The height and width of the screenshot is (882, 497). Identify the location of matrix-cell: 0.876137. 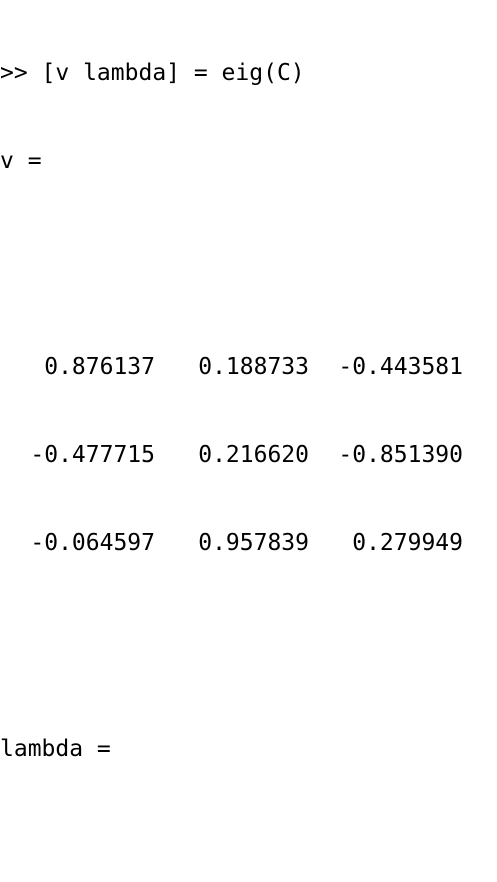
(99, 366).